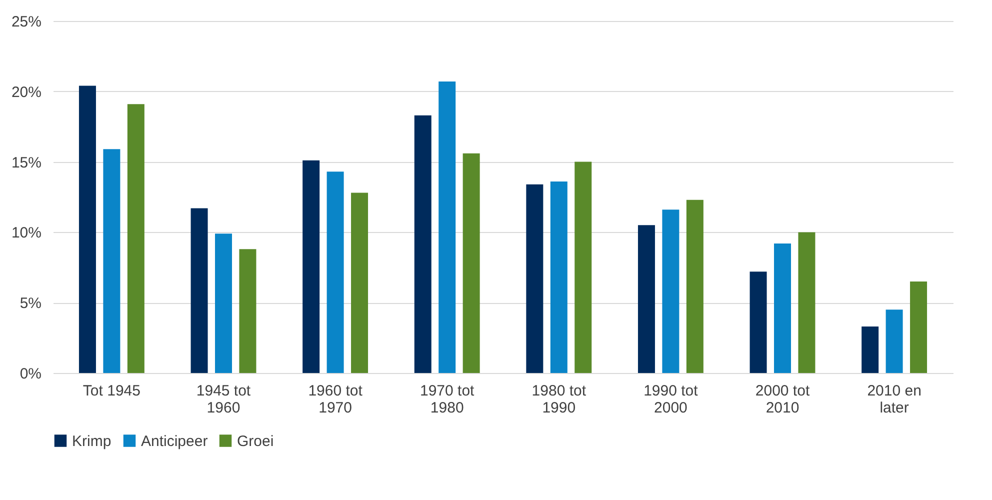 The image size is (992, 500). I want to click on x-tick-label: Tot 1945, so click(111, 391).